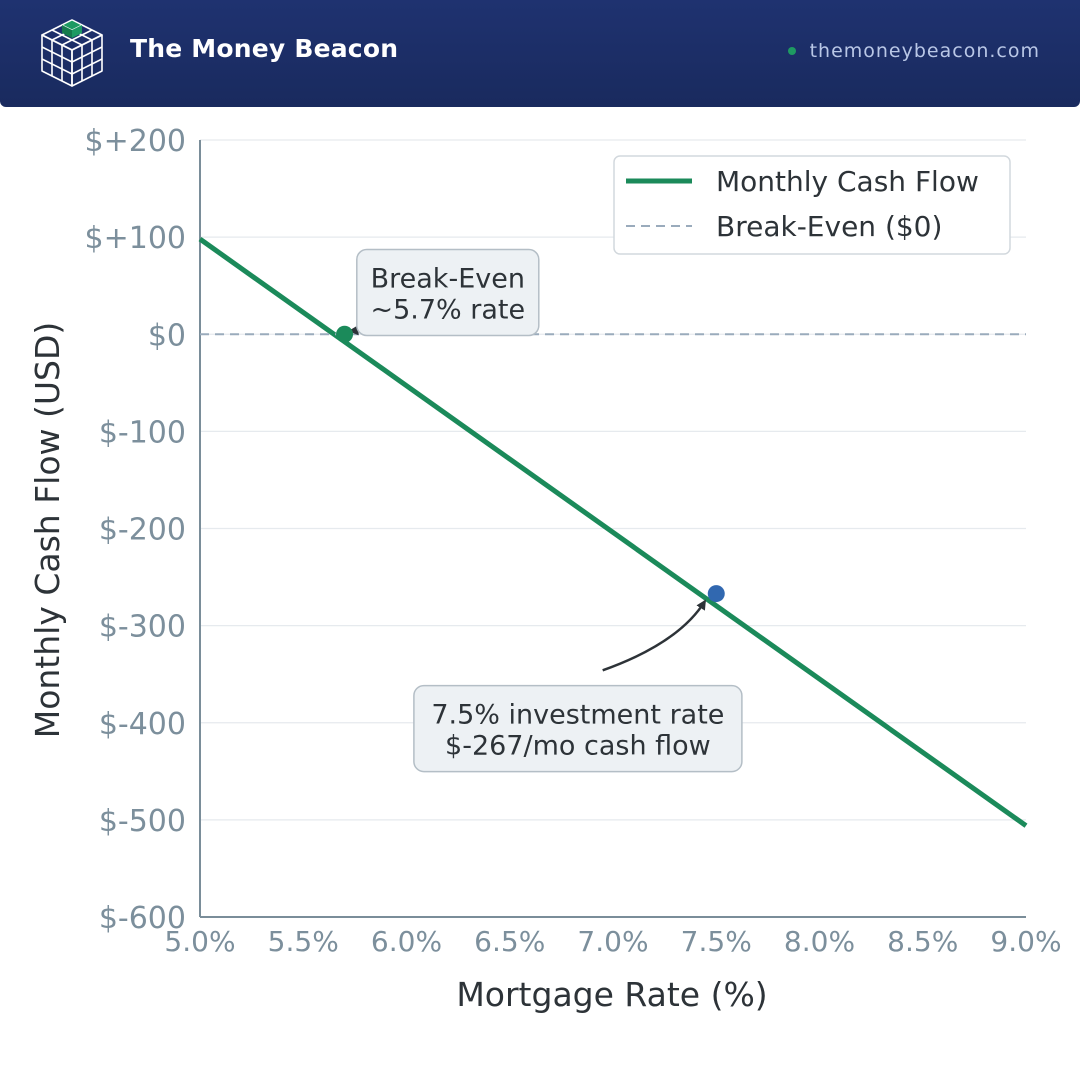 The width and height of the screenshot is (1080, 1080). What do you see at coordinates (447, 309) in the screenshot?
I see `annotation-text: ~5.7% rate` at bounding box center [447, 309].